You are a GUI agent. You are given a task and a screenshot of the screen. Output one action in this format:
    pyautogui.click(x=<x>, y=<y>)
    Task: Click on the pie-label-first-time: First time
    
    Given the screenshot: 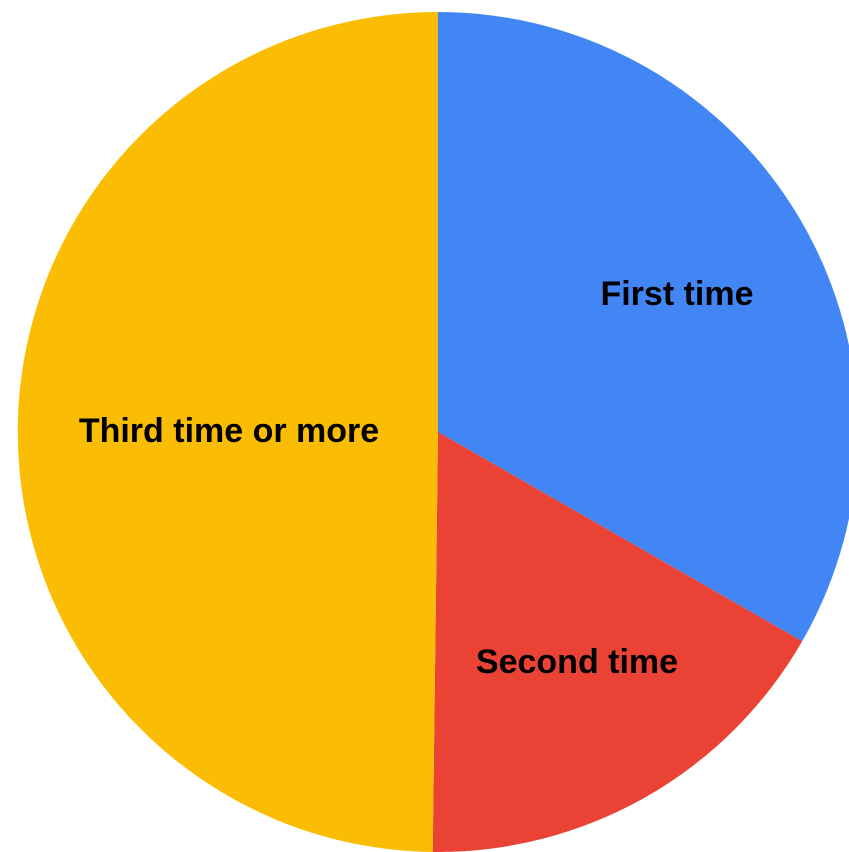 What is the action you would take?
    pyautogui.click(x=676, y=294)
    